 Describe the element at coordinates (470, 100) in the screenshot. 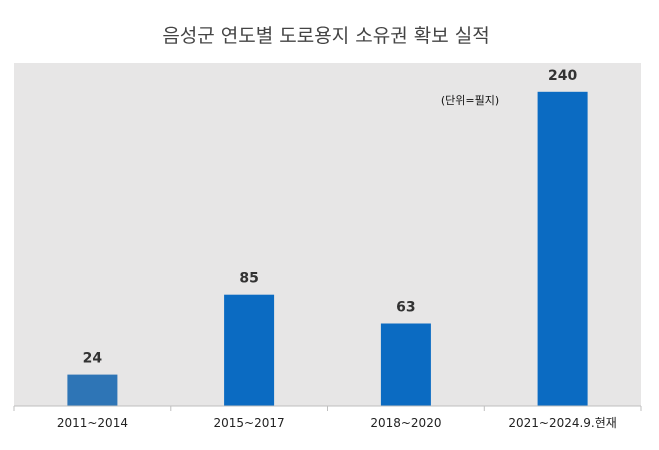

I see `unit-note: (단위=필지)` at that location.